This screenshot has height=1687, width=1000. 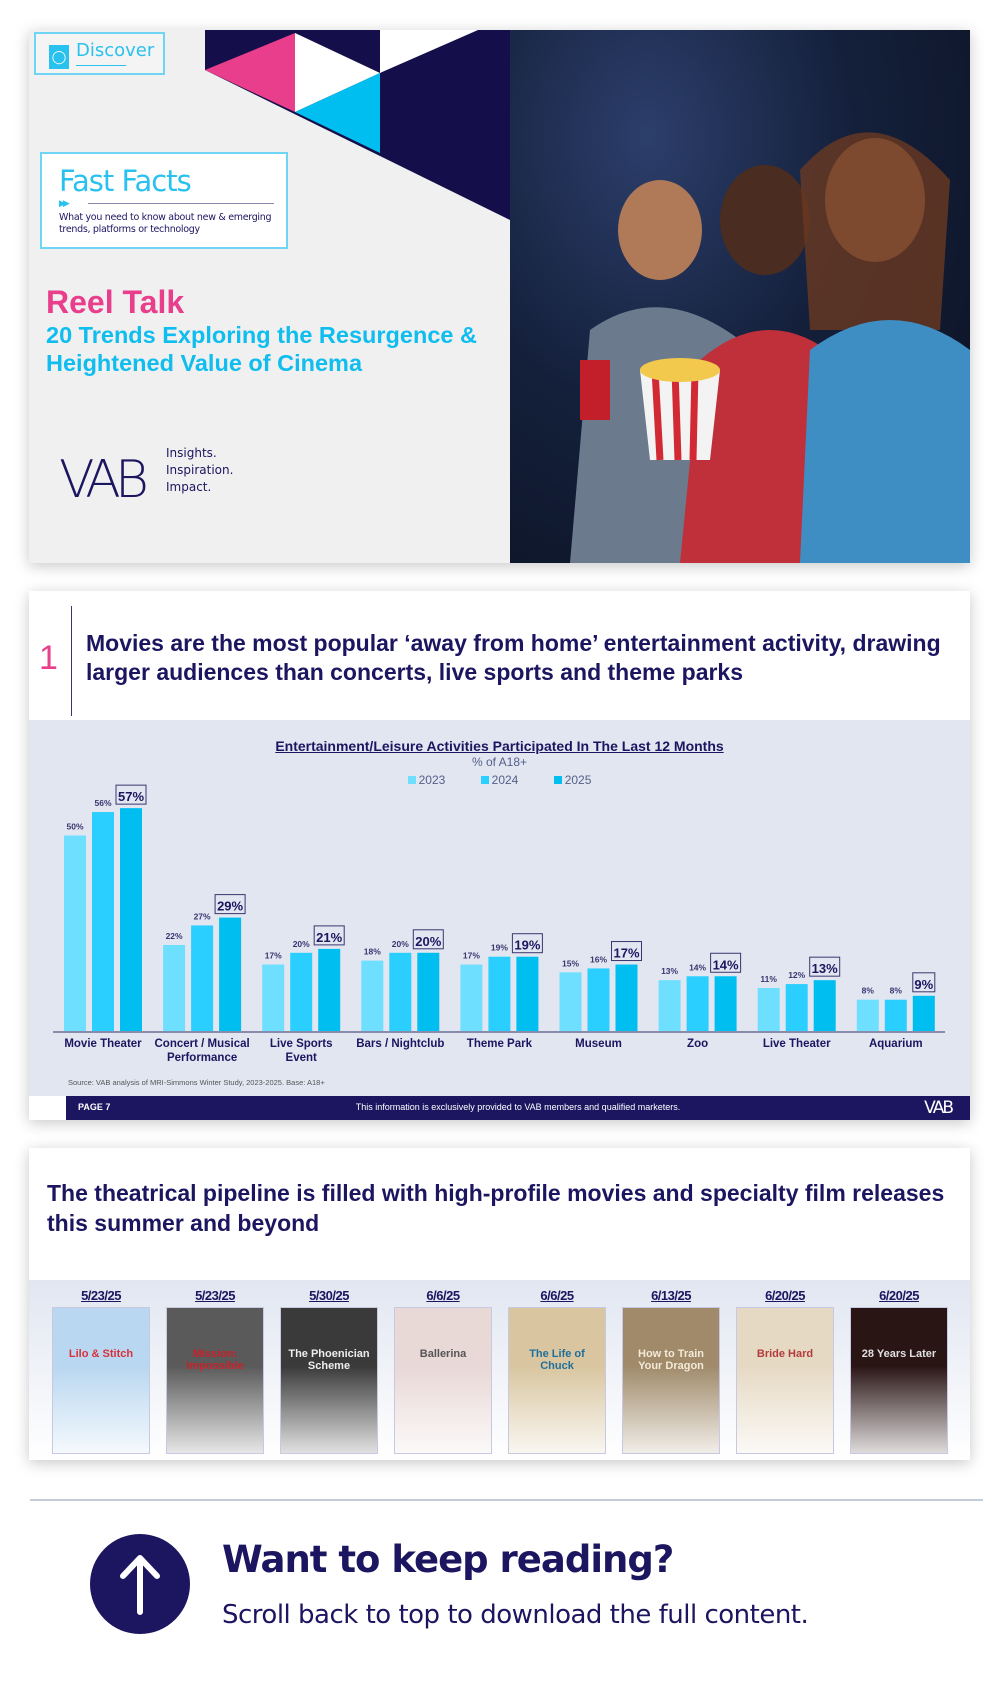 I want to click on data-label: 20%, so click(x=428, y=941).